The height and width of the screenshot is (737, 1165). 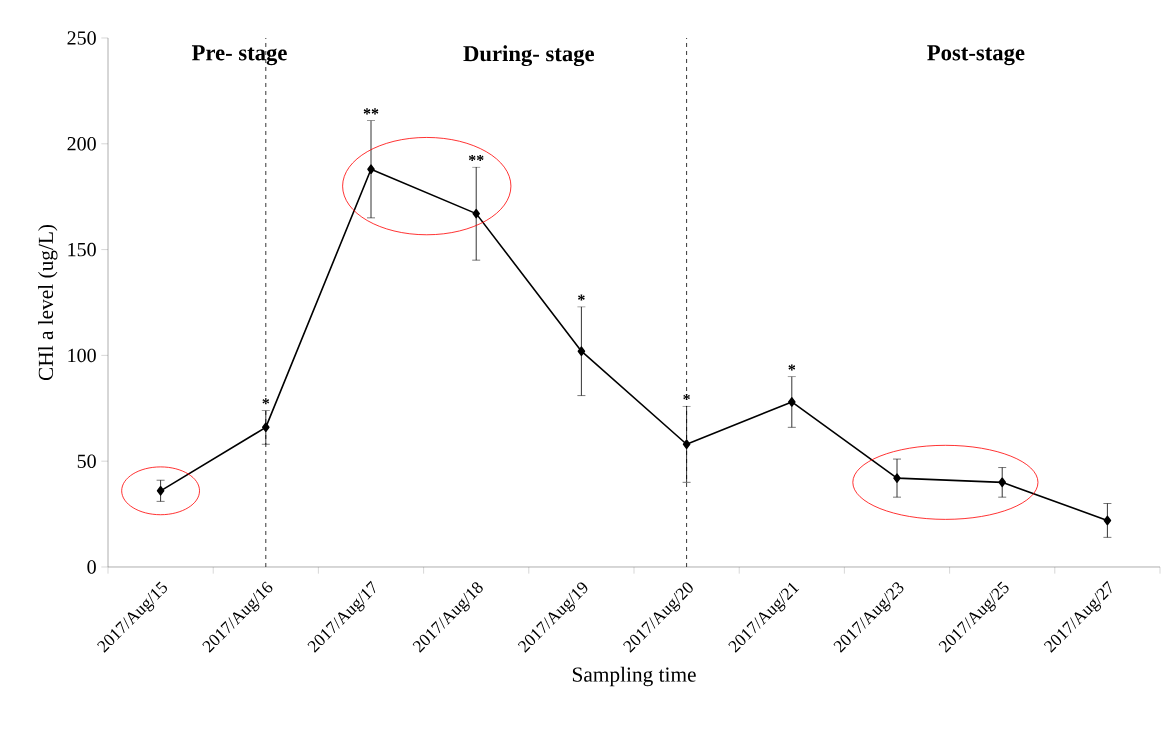 What do you see at coordinates (976, 55) in the screenshot?
I see `annotation: Post-stage` at bounding box center [976, 55].